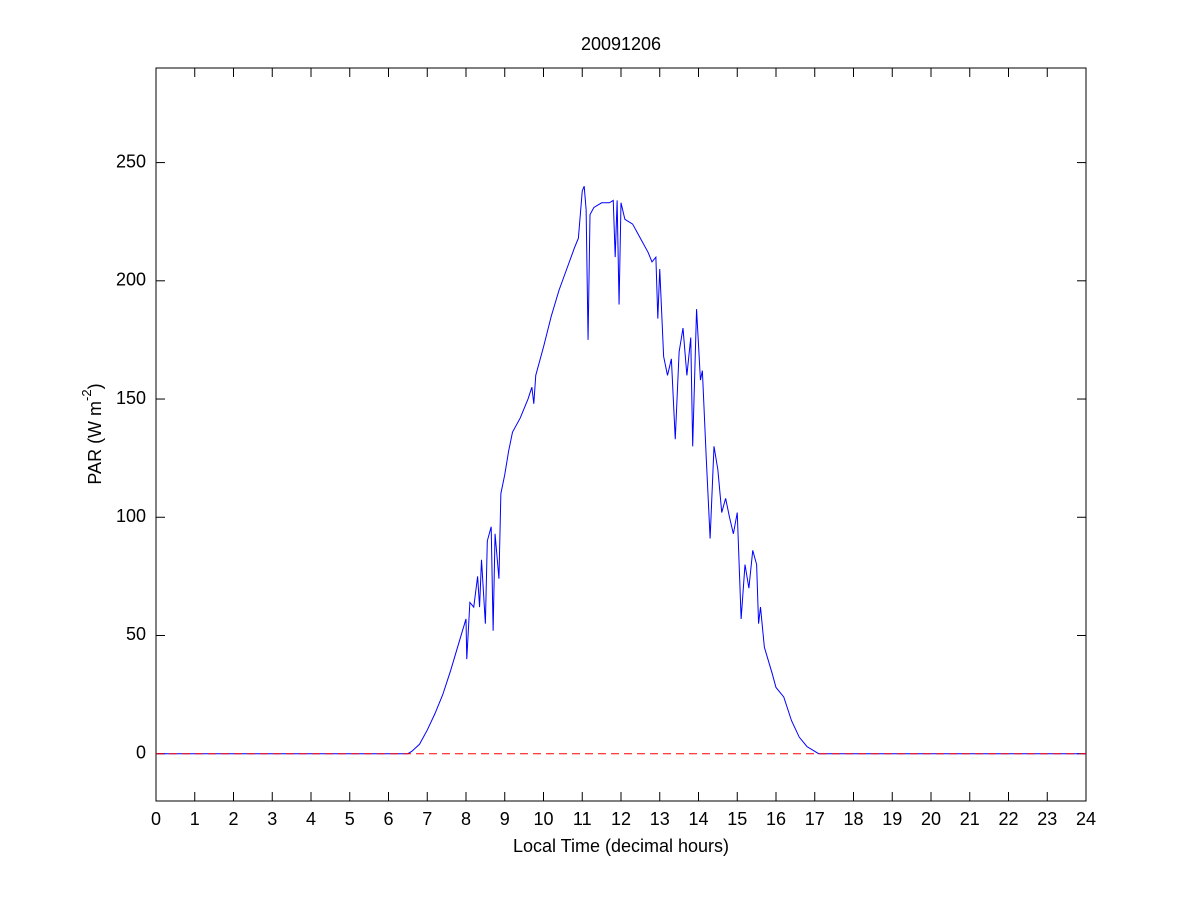  Describe the element at coordinates (350, 819) in the screenshot. I see `x-tick-label: 5` at that location.